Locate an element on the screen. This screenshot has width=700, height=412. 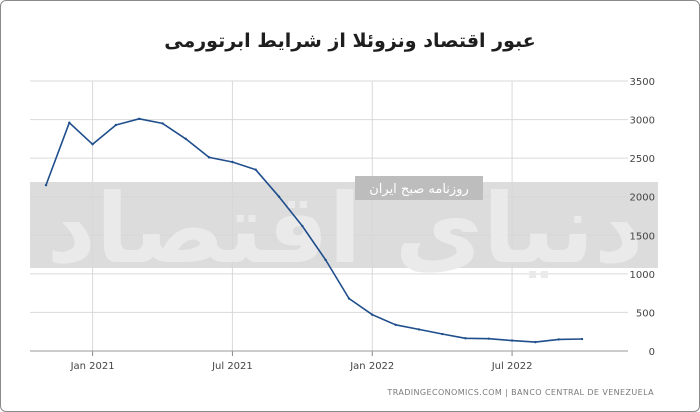
y-tick-label: 2500 is located at coordinates (642, 159).